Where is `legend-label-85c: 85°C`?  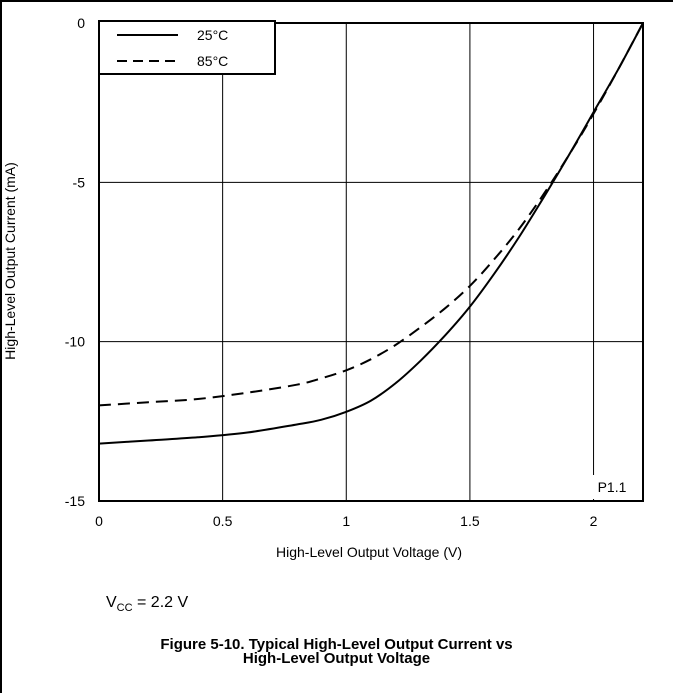 legend-label-85c: 85°C is located at coordinates (212, 61).